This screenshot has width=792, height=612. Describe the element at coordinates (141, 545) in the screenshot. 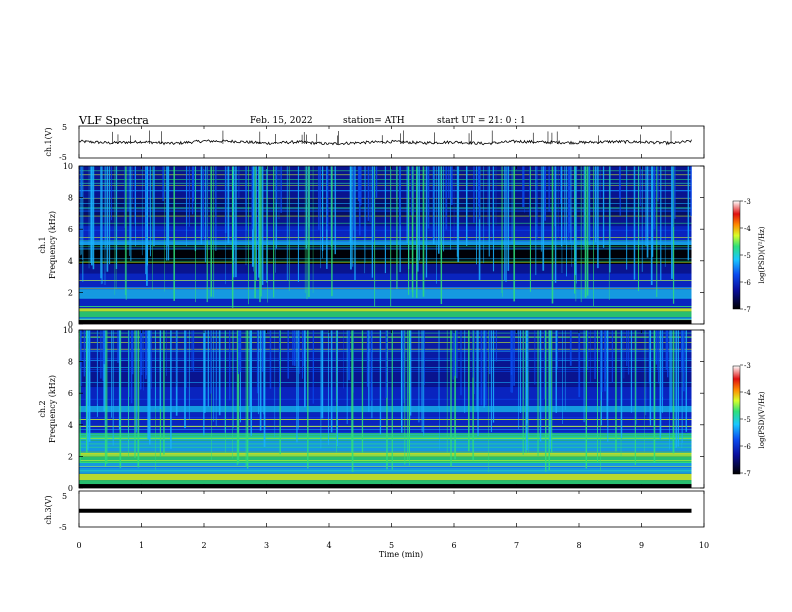

I see `x-tick-label-1: 1` at that location.